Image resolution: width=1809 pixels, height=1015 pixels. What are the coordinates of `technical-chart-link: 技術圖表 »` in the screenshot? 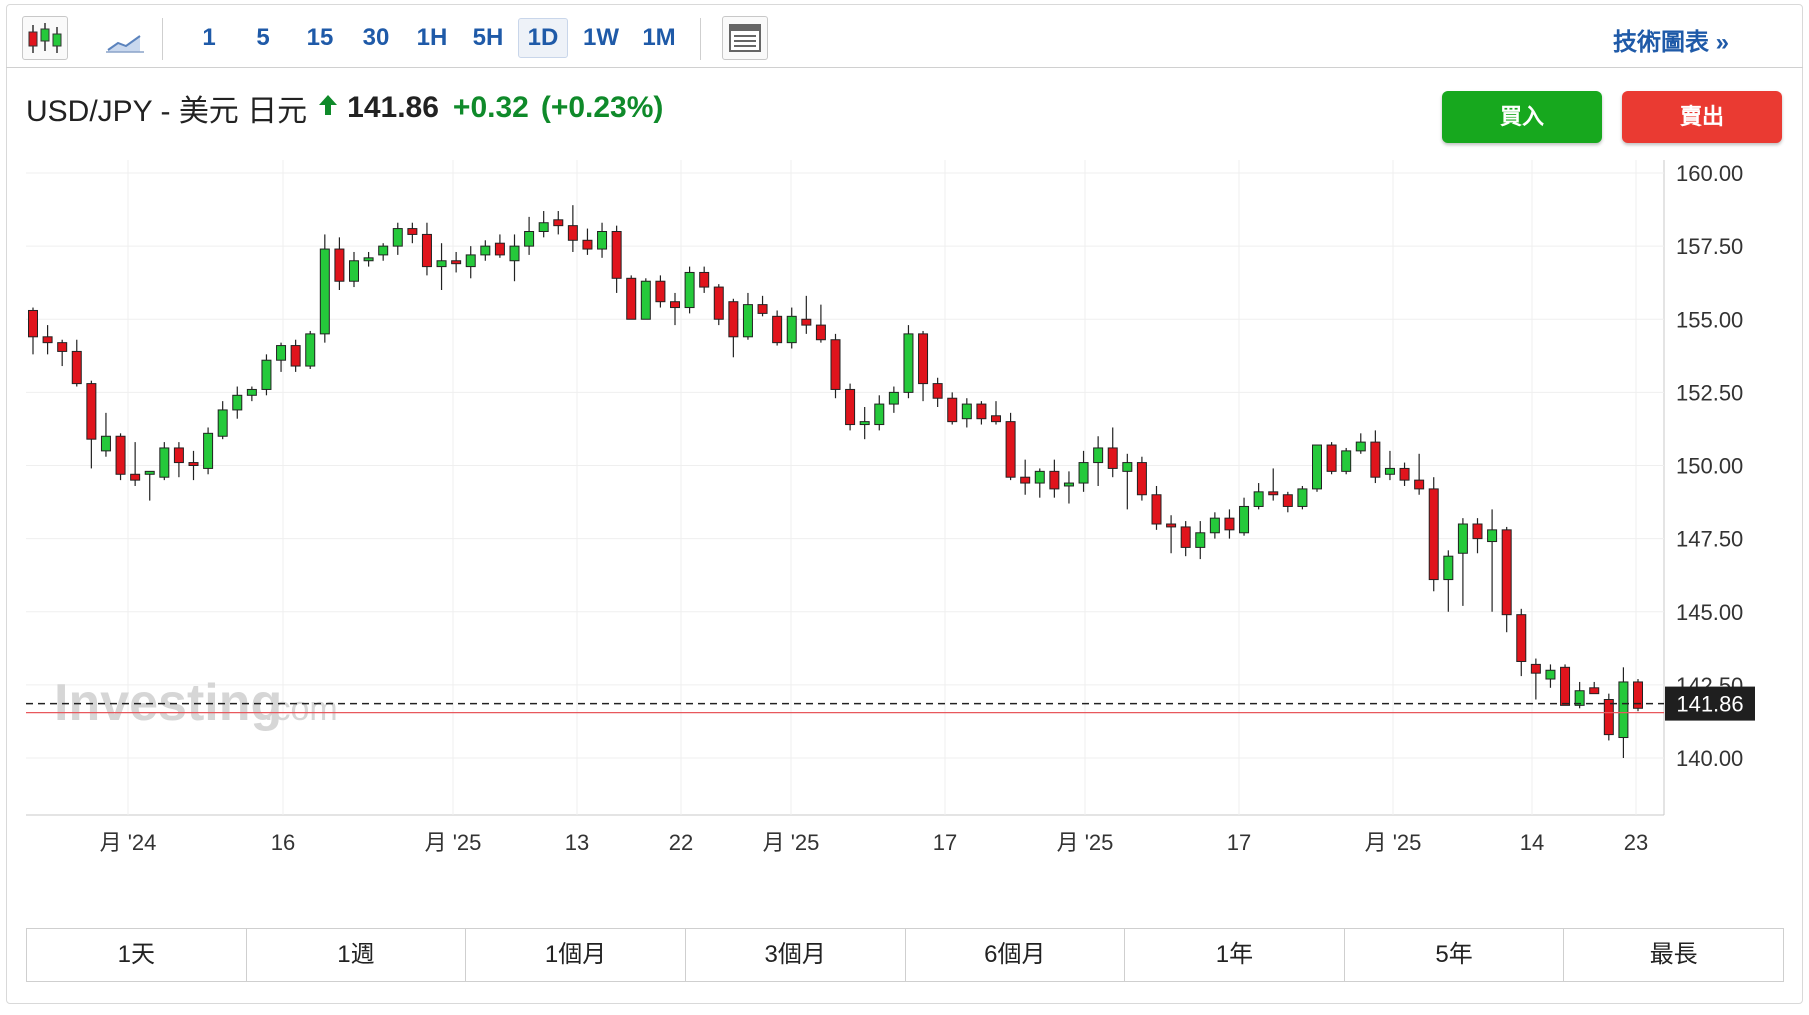 It's located at (1670, 42).